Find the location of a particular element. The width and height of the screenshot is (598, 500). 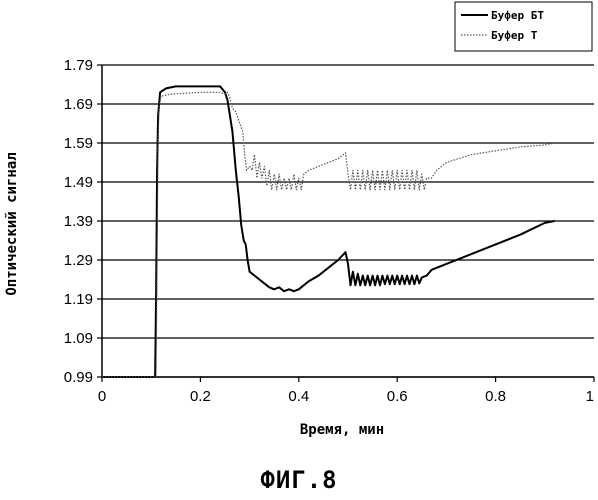

y-tick-label-6: 1.59 is located at coordinates (78, 143).